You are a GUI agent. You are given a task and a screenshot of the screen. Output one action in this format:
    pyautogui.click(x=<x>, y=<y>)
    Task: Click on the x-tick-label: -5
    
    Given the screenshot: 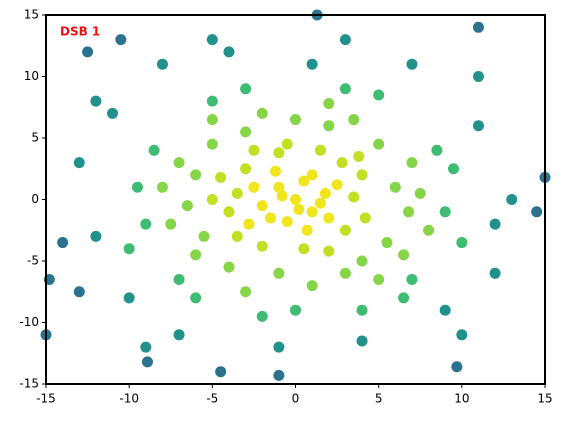 What is the action you would take?
    pyautogui.click(x=212, y=399)
    